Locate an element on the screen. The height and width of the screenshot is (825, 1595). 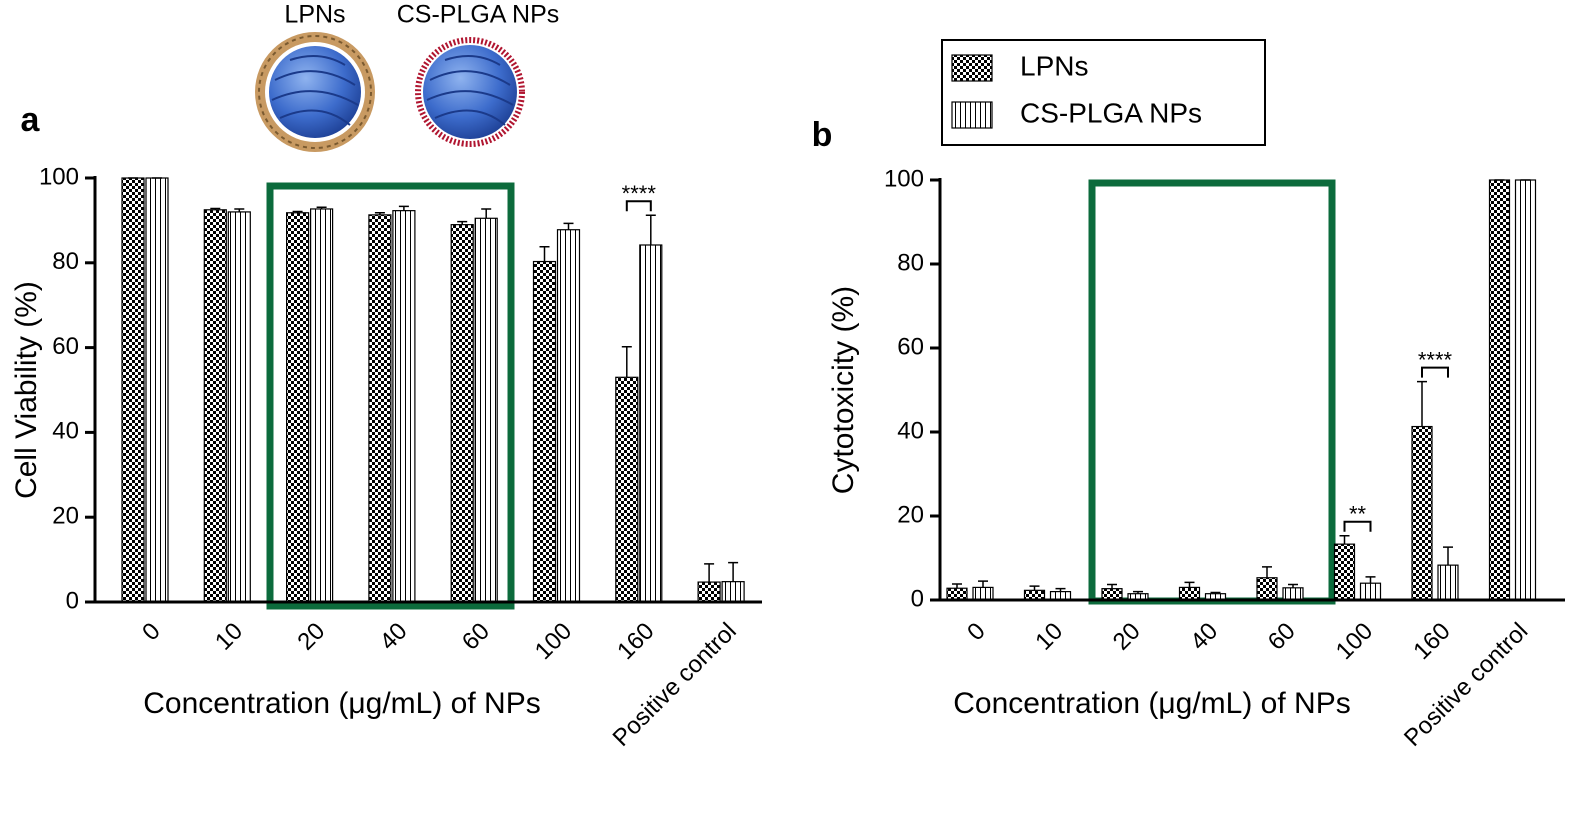
legend-swatch is located at coordinates (972, 115).